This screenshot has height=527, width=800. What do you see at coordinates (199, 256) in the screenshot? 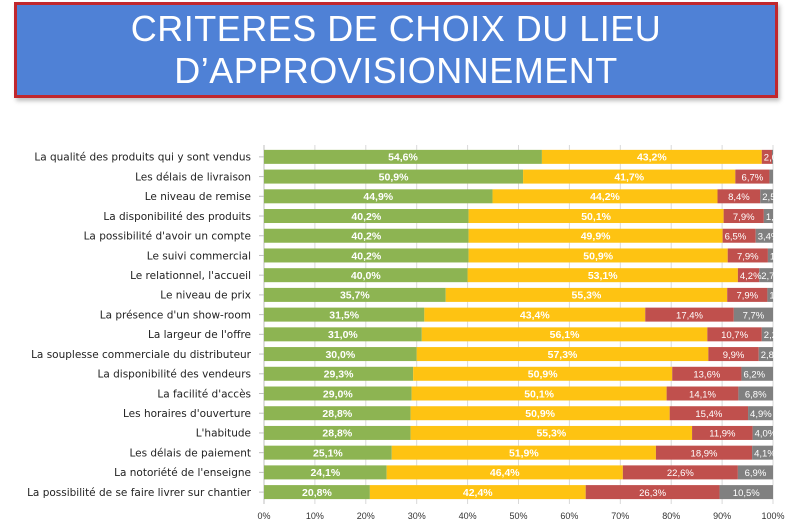
I see `category-label: Le suivi commercial` at bounding box center [199, 256].